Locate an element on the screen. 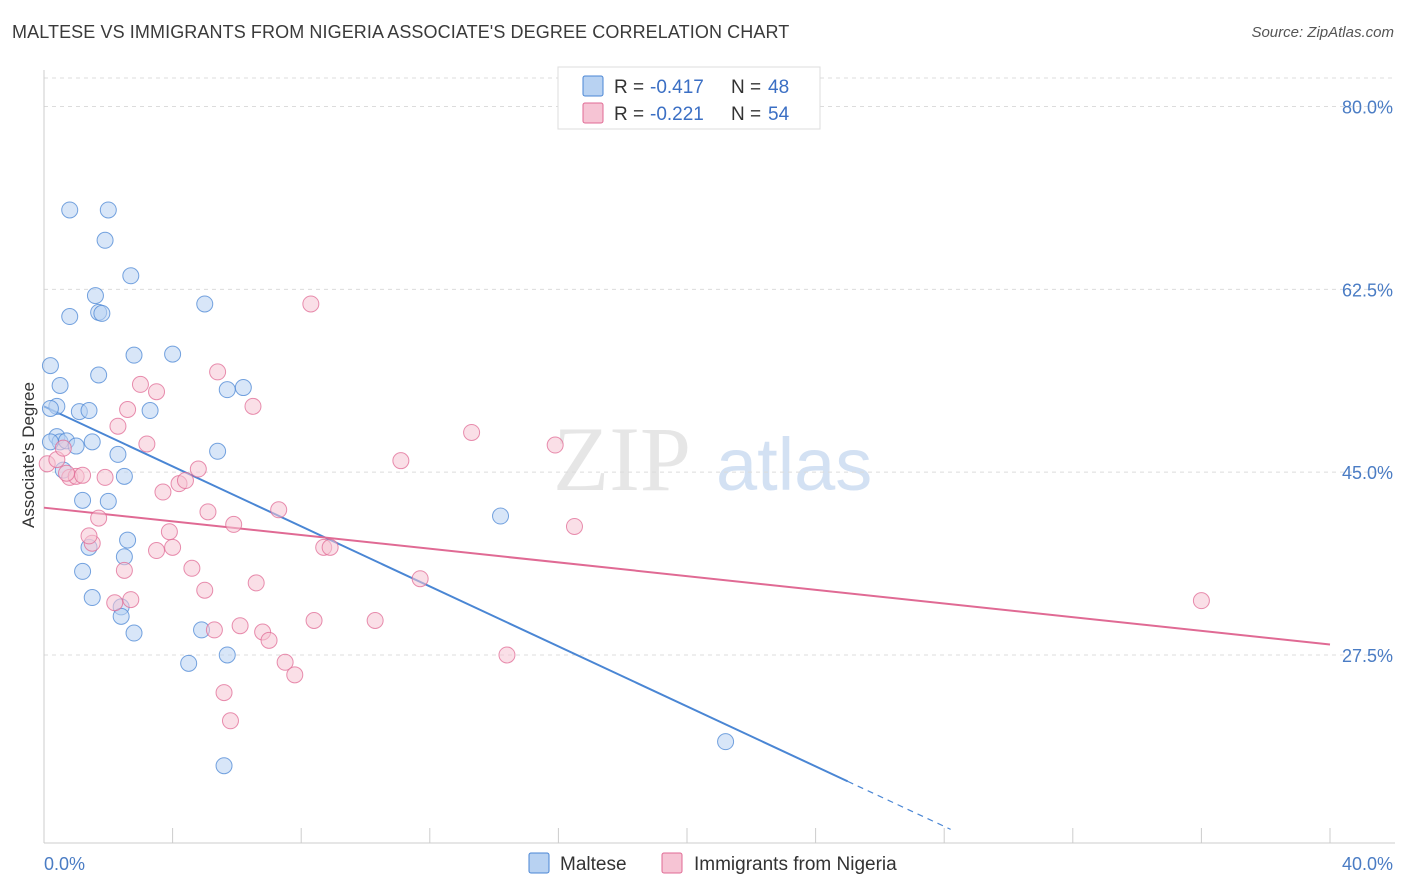 This screenshot has width=1406, height=892. legend-r-value-1: -0.417 is located at coordinates (677, 87).